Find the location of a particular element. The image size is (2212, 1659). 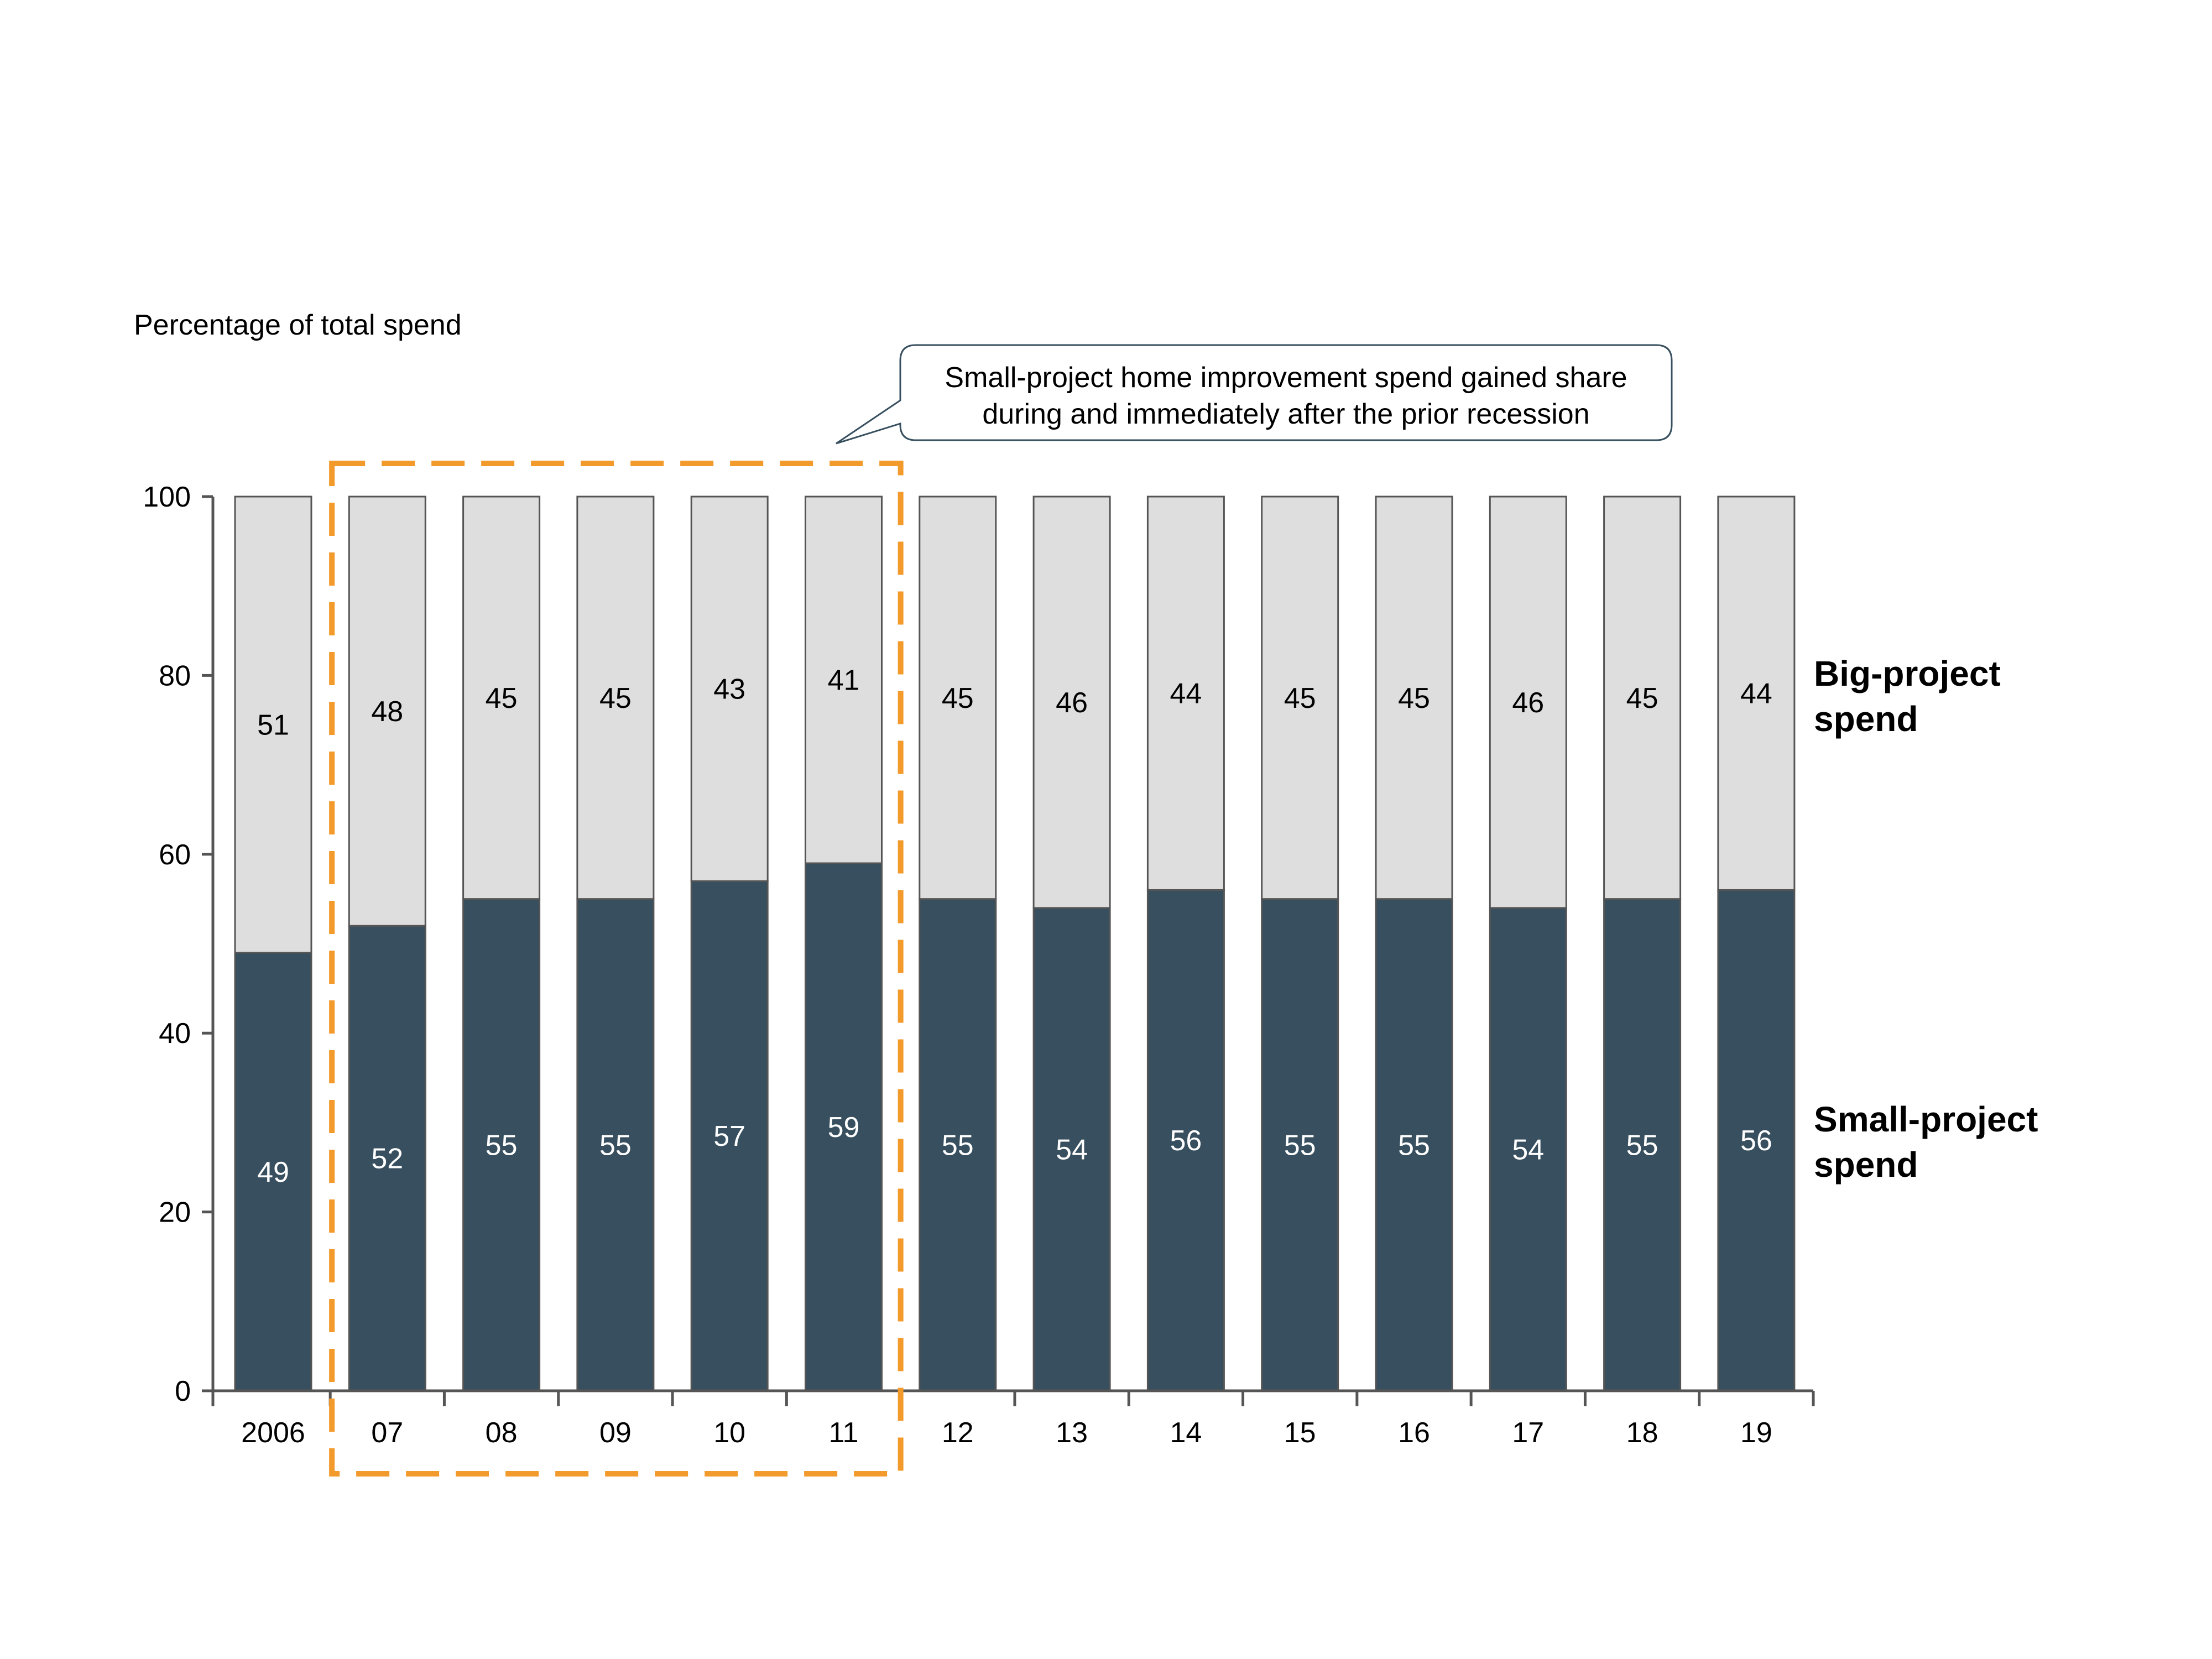

data-label: 49 is located at coordinates (273, 1172).